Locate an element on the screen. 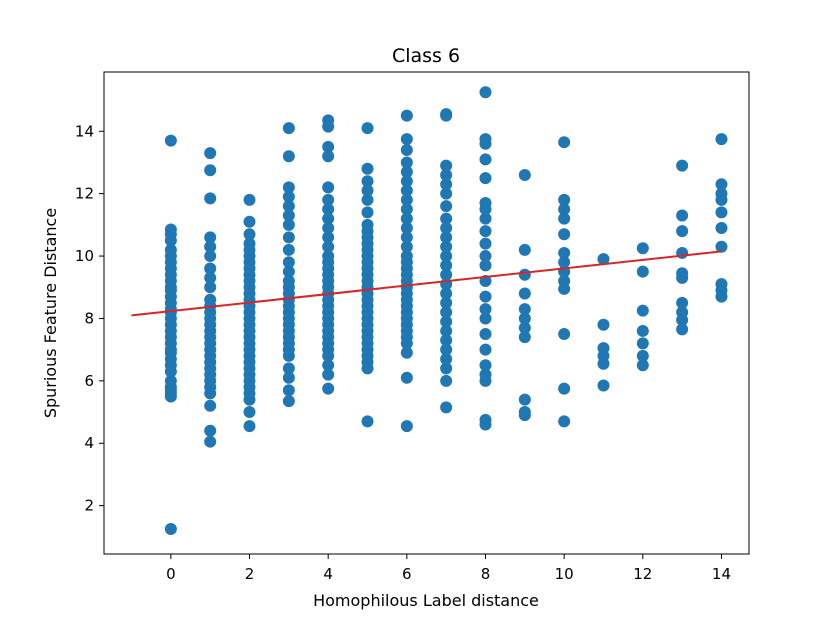 This screenshot has width=830, height=623. y-tick-label: 8 is located at coordinates (89, 318).